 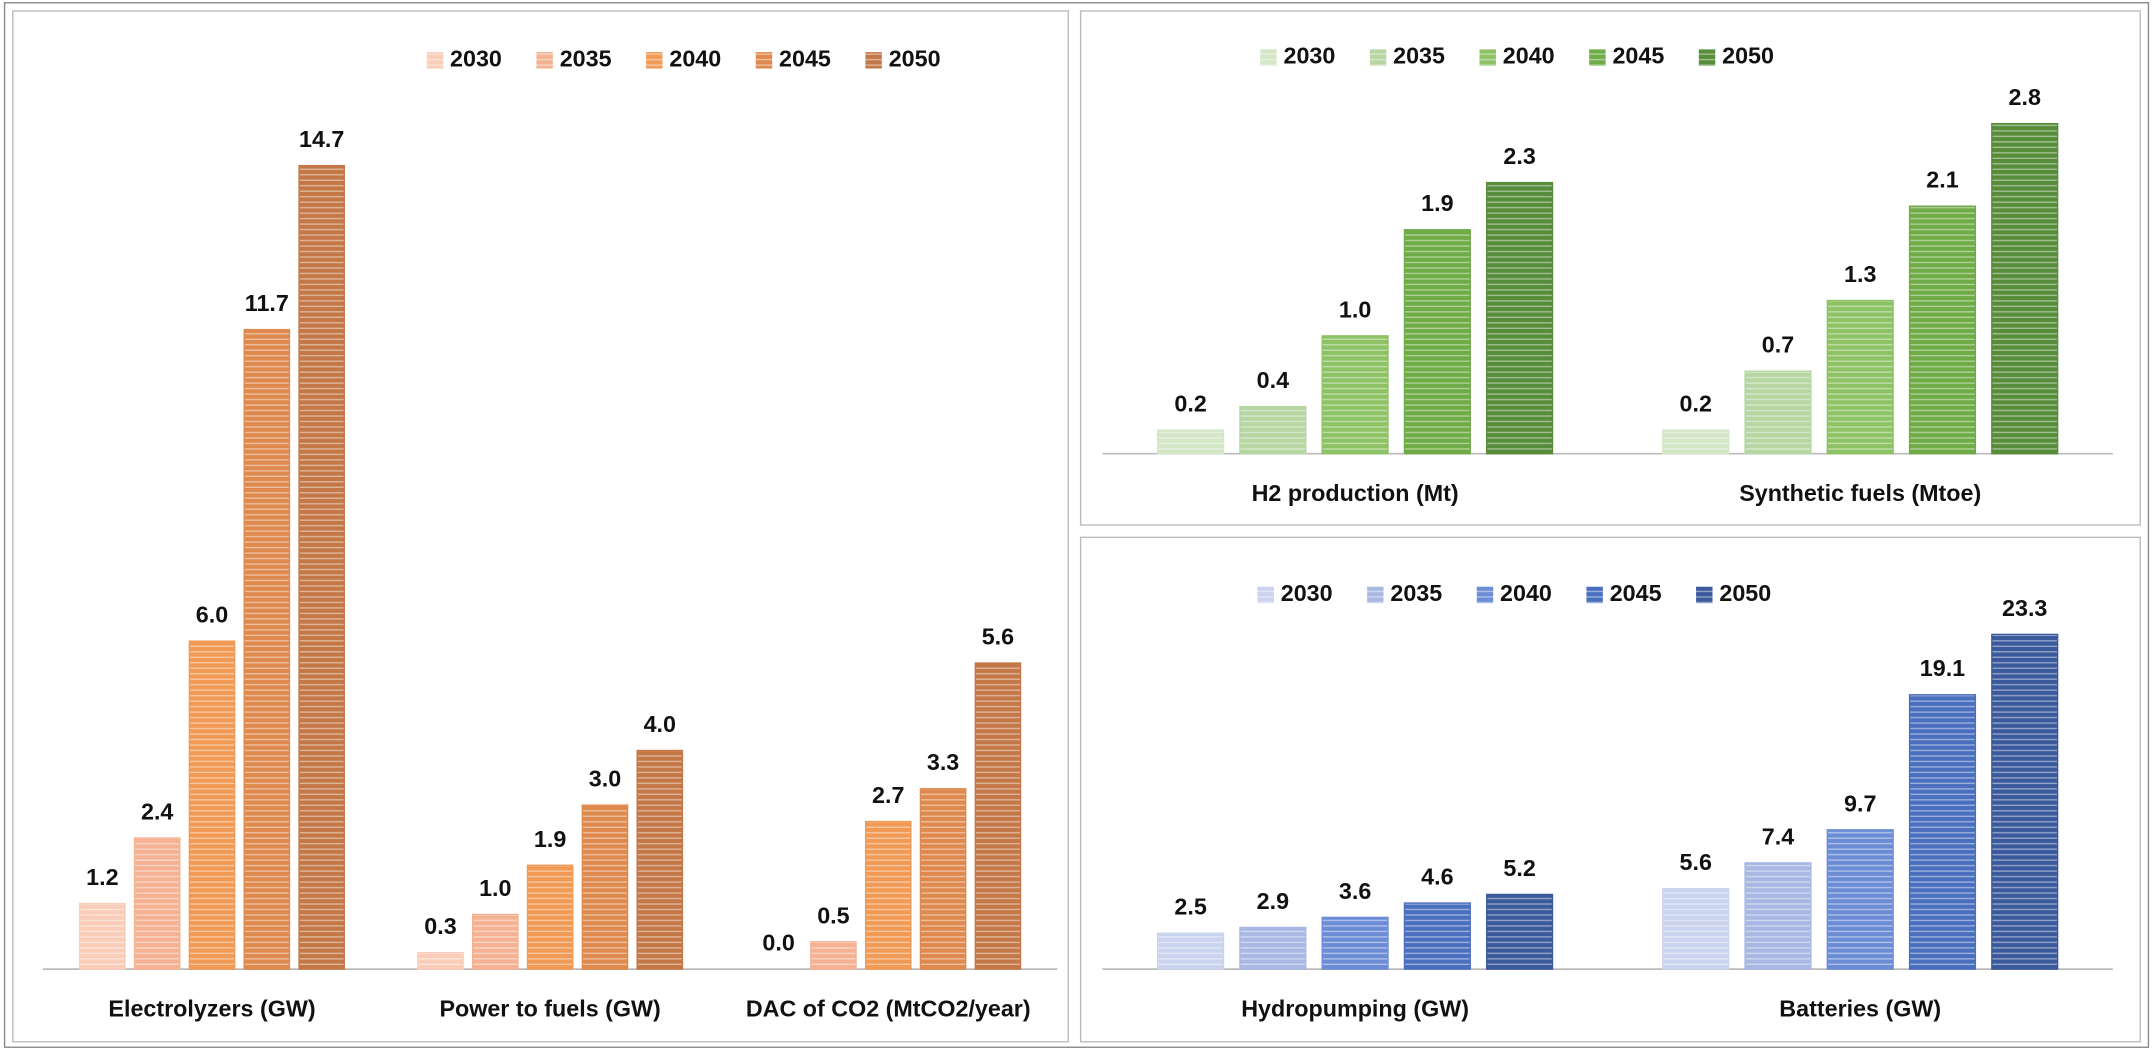 What do you see at coordinates (1942, 180) in the screenshot?
I see `data-label: 2.1` at bounding box center [1942, 180].